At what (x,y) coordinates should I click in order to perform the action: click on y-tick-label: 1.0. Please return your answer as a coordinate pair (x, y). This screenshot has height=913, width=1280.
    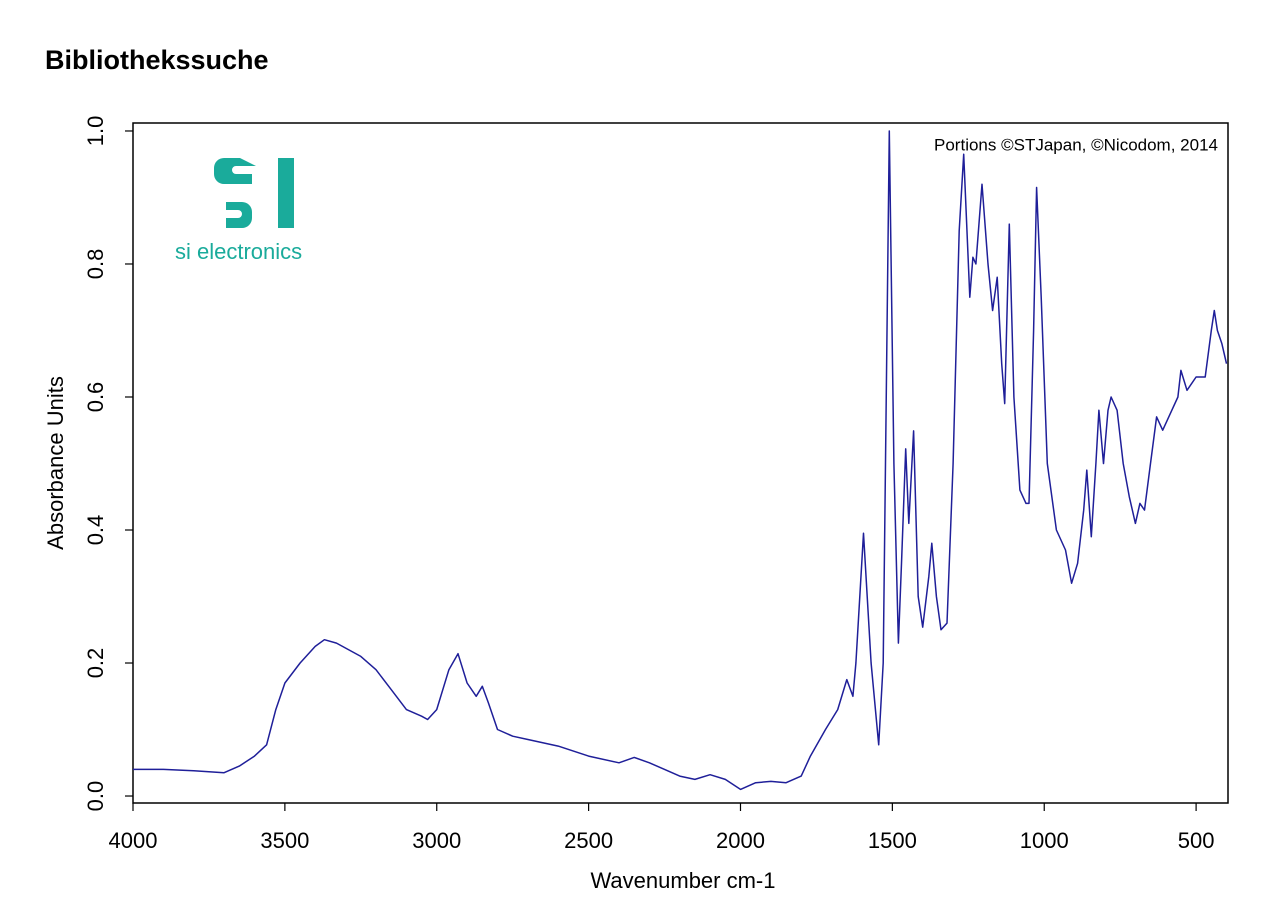
    Looking at the image, I should click on (95, 131).